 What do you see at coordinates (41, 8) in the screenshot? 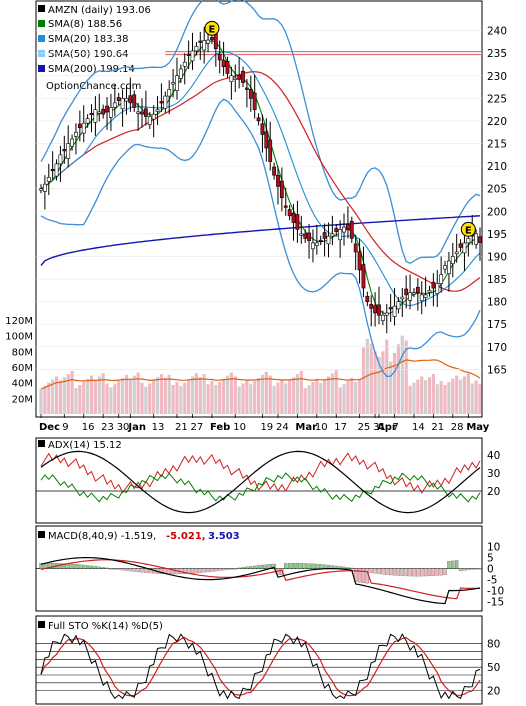
I see `title-swatch` at bounding box center [41, 8].